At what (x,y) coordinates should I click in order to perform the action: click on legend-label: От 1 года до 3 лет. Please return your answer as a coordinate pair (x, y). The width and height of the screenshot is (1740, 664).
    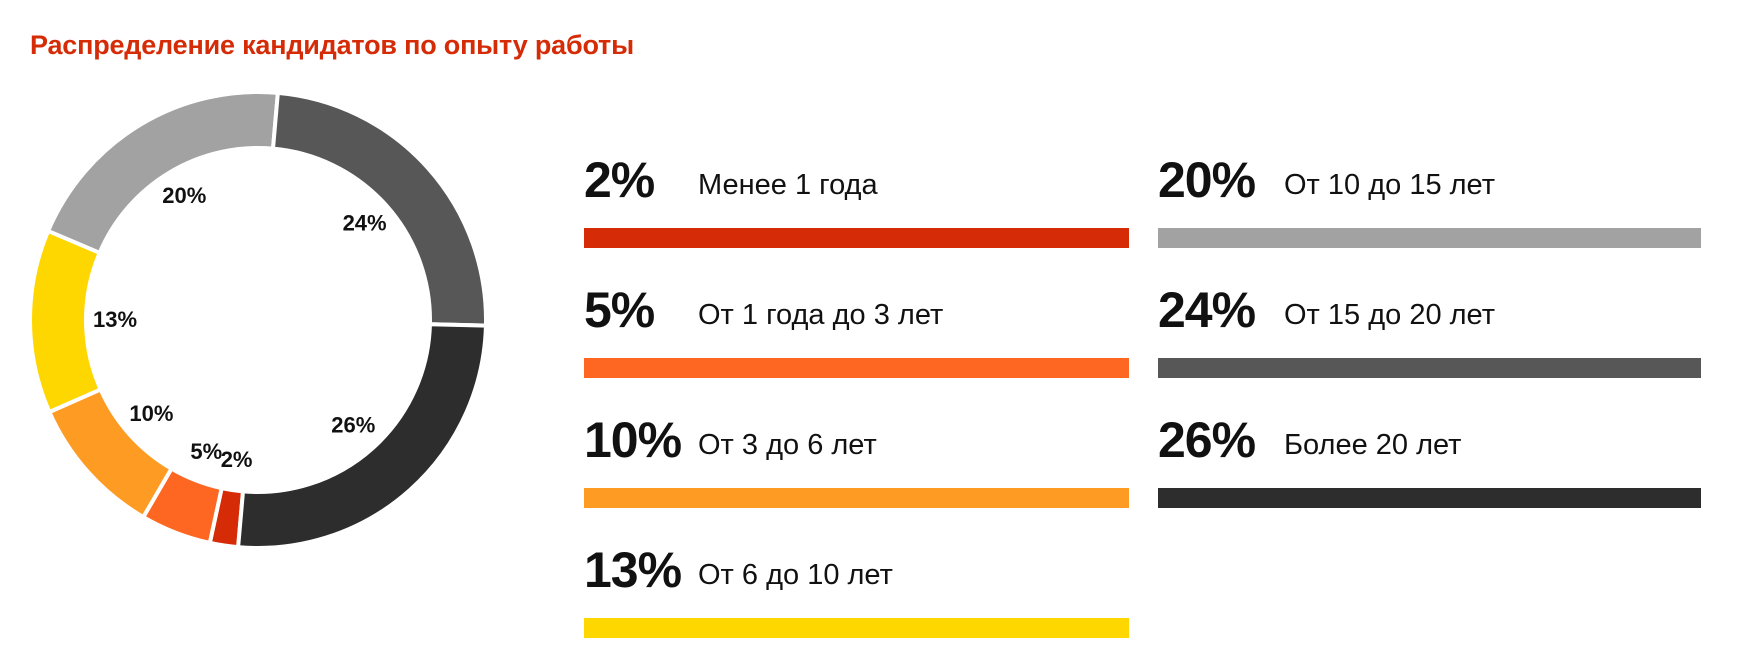
    Looking at the image, I should click on (821, 315).